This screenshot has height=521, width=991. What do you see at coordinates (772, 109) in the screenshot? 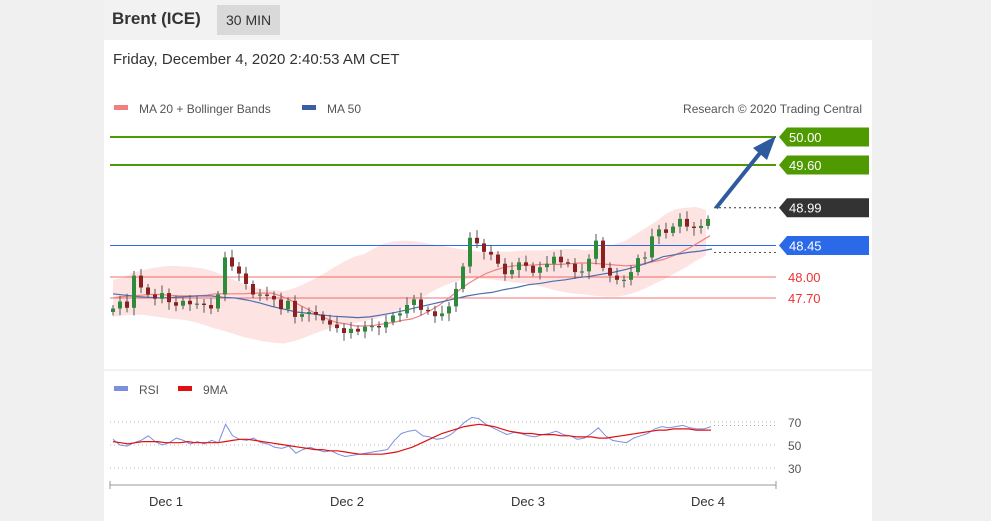
I see `research-credit: Research © 2020 Trading Central` at bounding box center [772, 109].